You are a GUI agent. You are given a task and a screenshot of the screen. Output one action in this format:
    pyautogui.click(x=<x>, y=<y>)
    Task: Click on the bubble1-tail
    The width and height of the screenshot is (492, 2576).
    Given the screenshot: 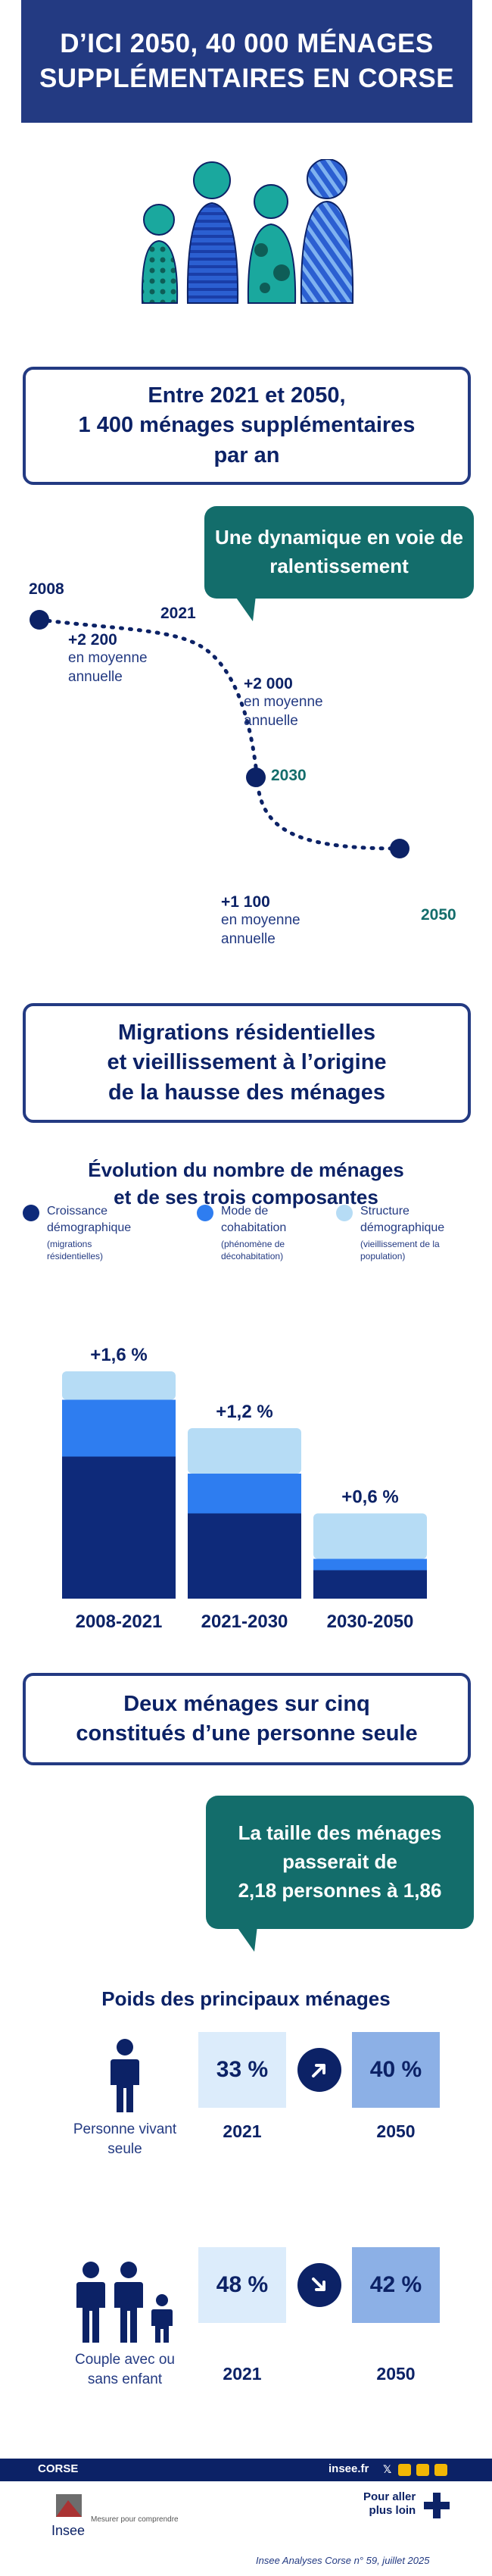 What is the action you would take?
    pyautogui.click(x=245, y=608)
    